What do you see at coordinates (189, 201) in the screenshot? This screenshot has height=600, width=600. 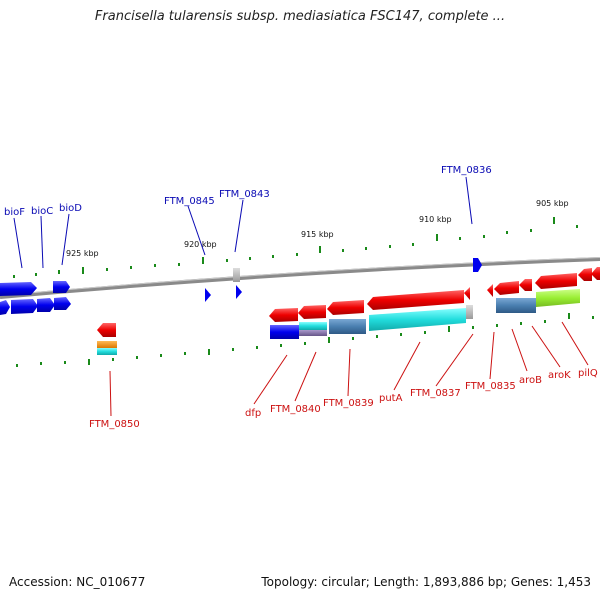 I see `label-FTM-0845: FTM_0845` at bounding box center [189, 201].